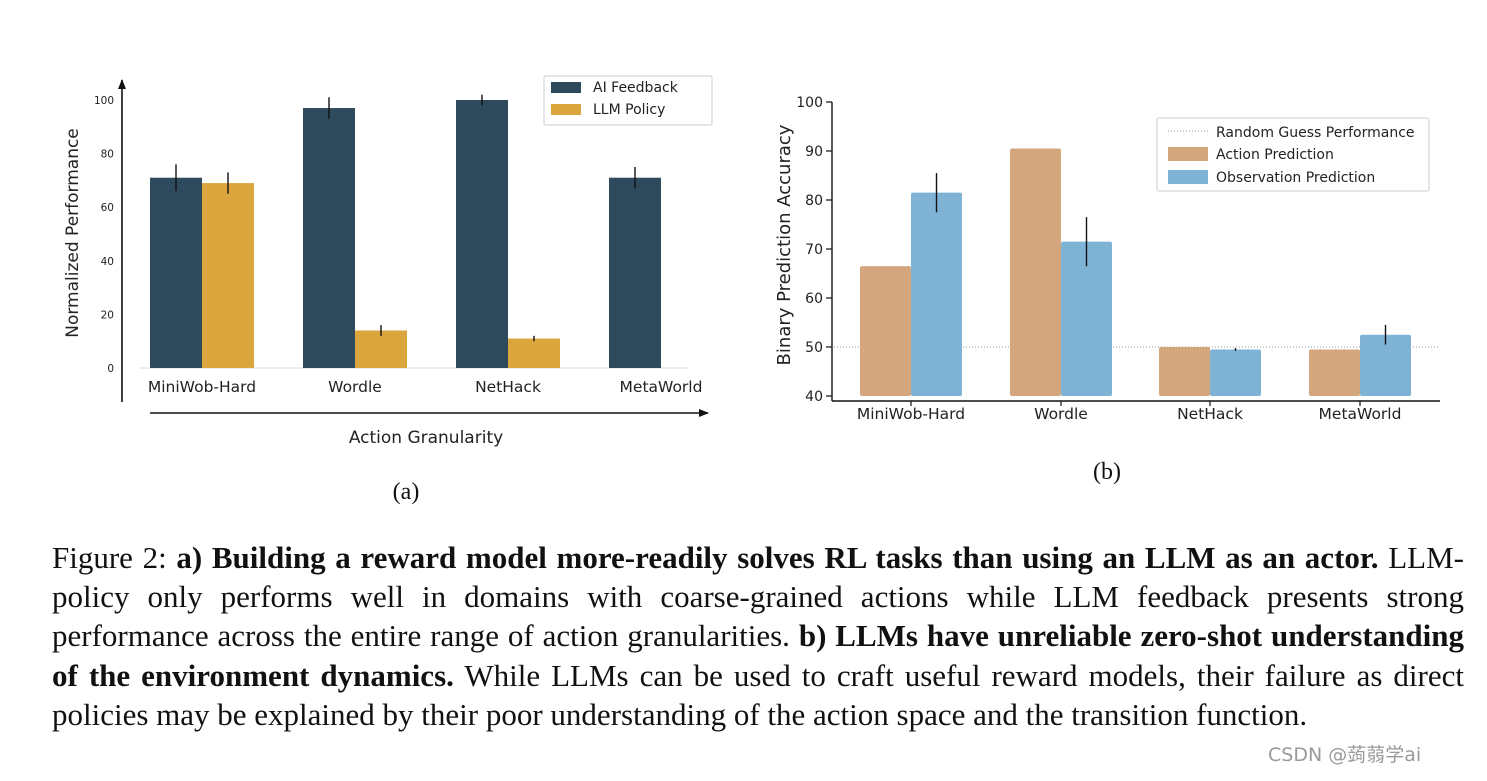 The image size is (1487, 781). What do you see at coordinates (534, 353) in the screenshot?
I see `bar-llm-policy-nethack` at bounding box center [534, 353].